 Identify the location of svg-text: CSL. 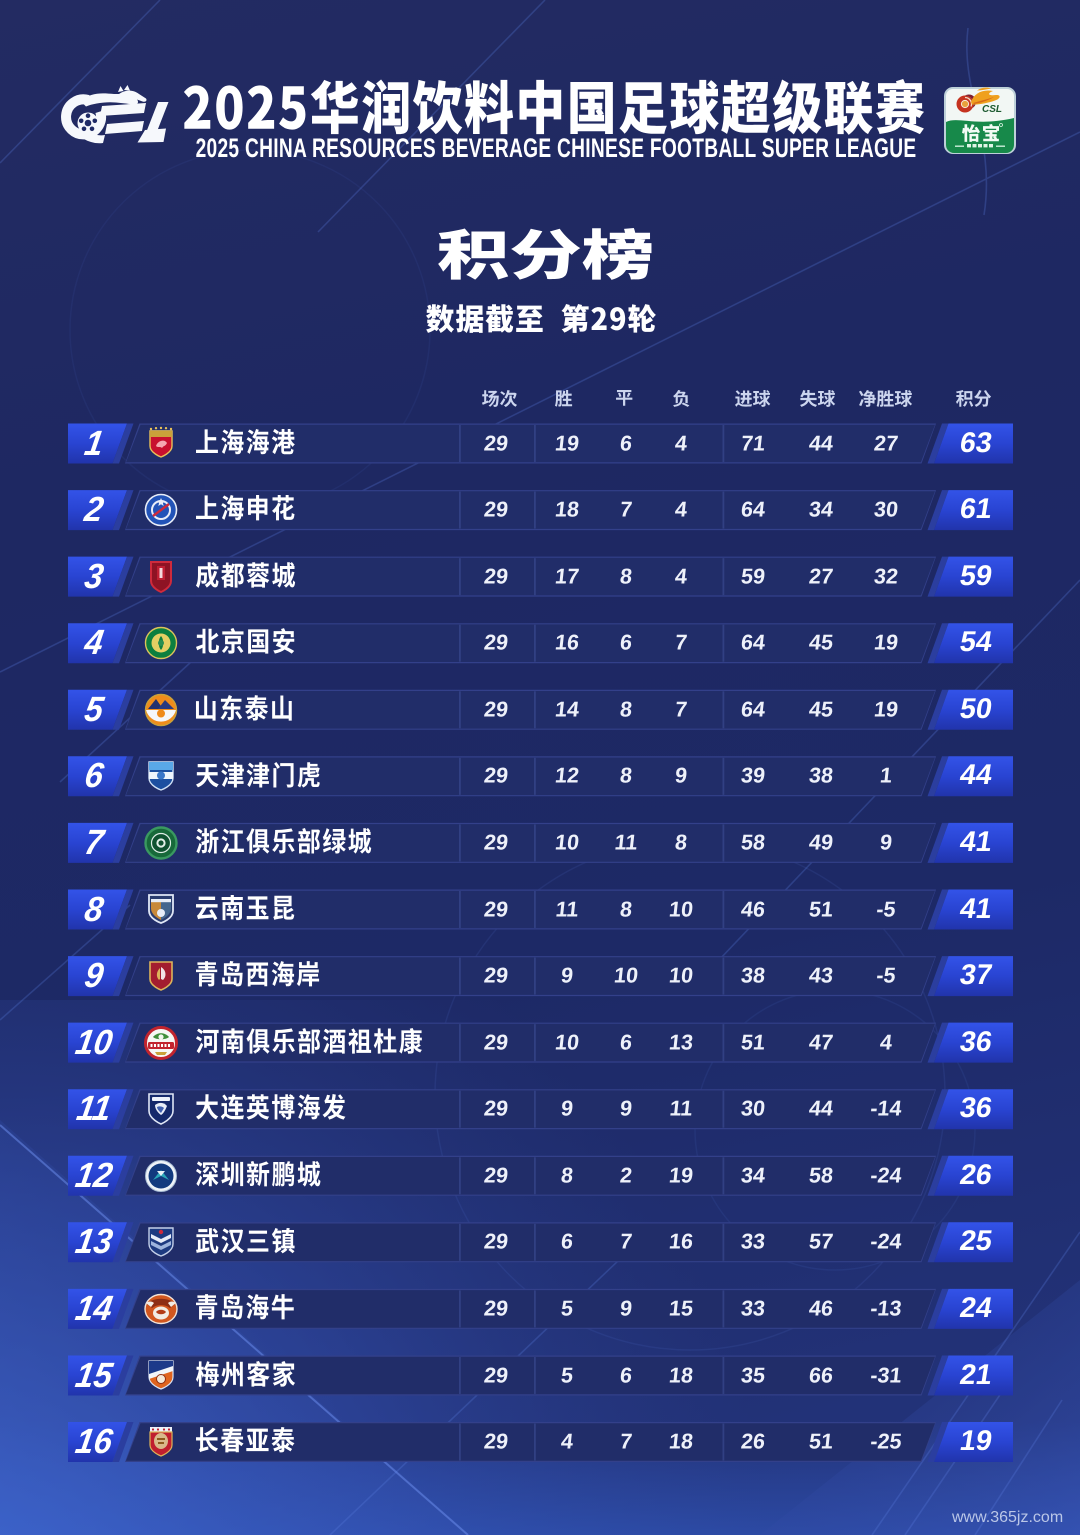
(992, 109).